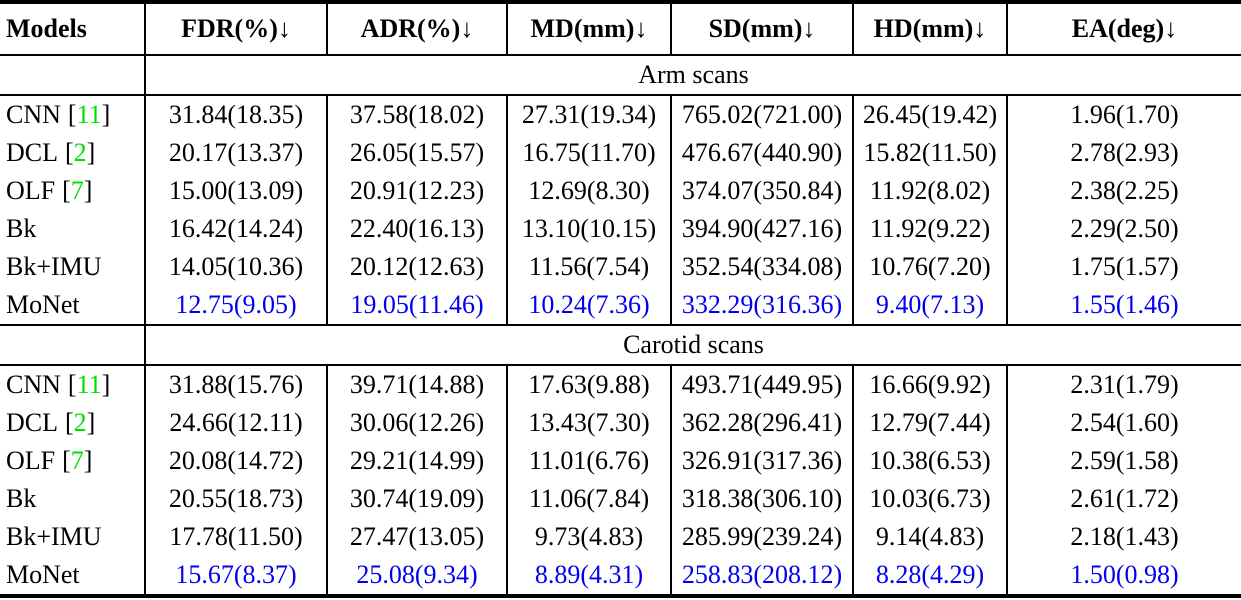  What do you see at coordinates (761, 229) in the screenshot?
I see `metric-value: 394.90(427.16)` at bounding box center [761, 229].